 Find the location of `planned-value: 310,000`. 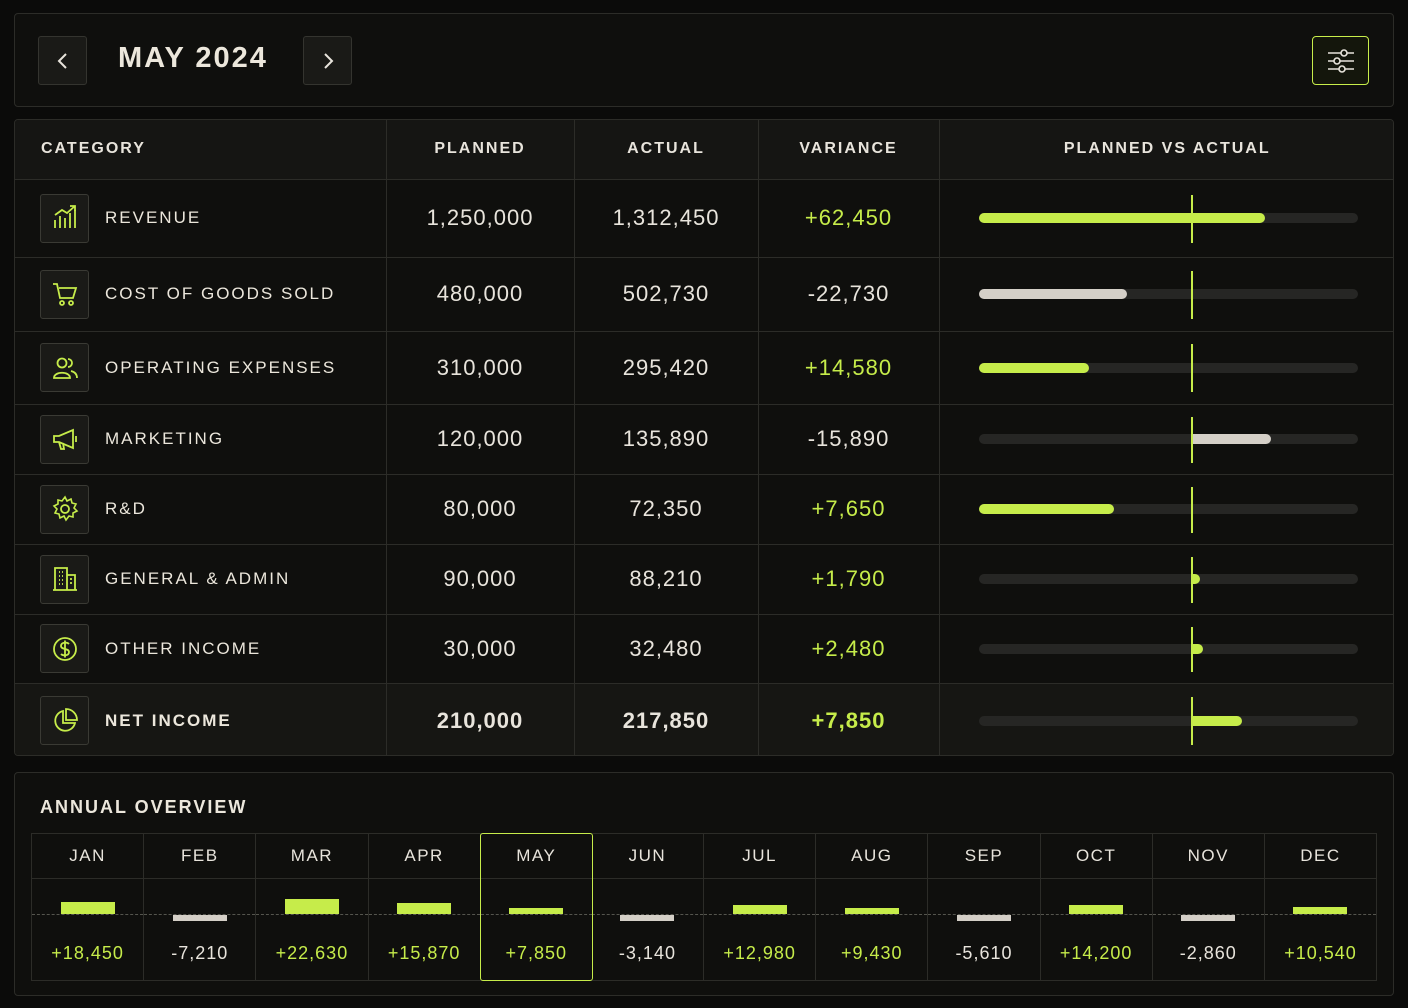

planned-value: 310,000 is located at coordinates (480, 368).